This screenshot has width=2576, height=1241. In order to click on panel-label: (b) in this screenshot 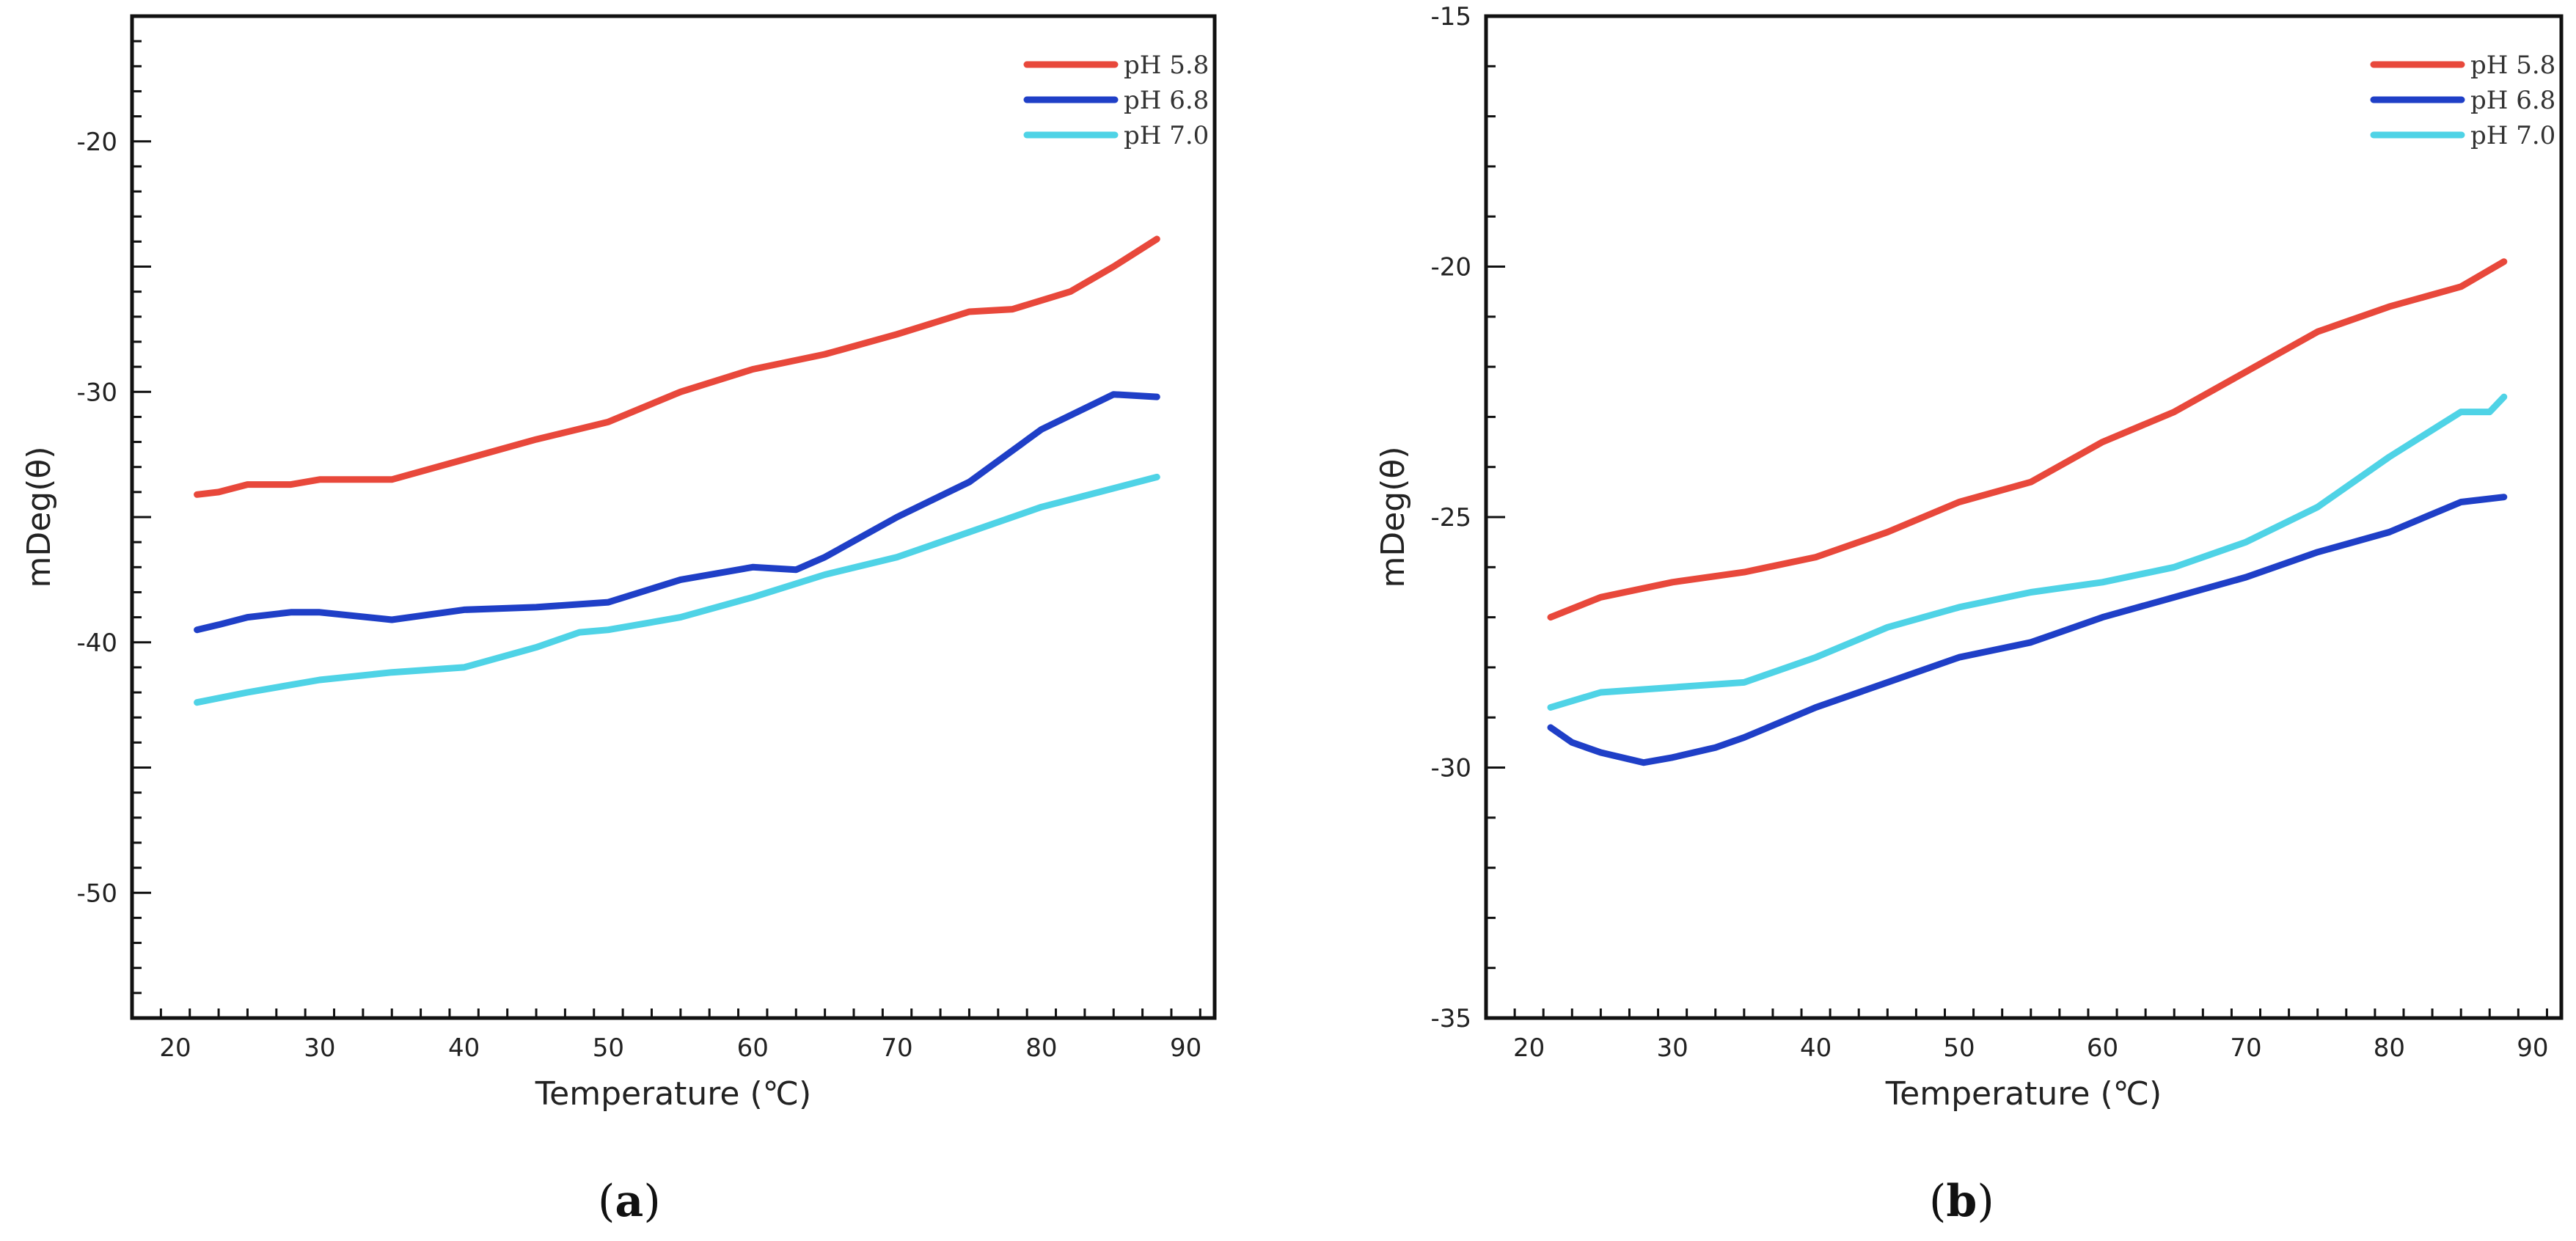, I will do `click(1961, 1201)`.